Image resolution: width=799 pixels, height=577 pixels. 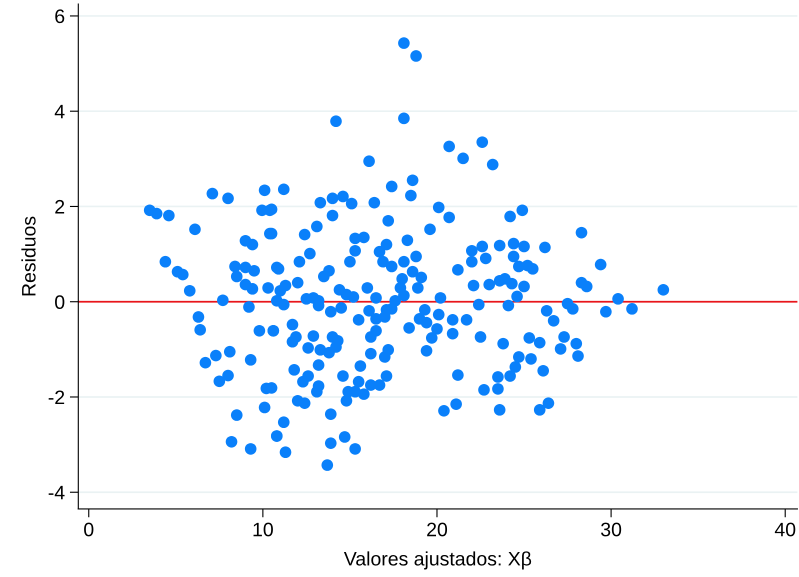 I want to click on y-tick-label: -4, so click(x=56, y=493).